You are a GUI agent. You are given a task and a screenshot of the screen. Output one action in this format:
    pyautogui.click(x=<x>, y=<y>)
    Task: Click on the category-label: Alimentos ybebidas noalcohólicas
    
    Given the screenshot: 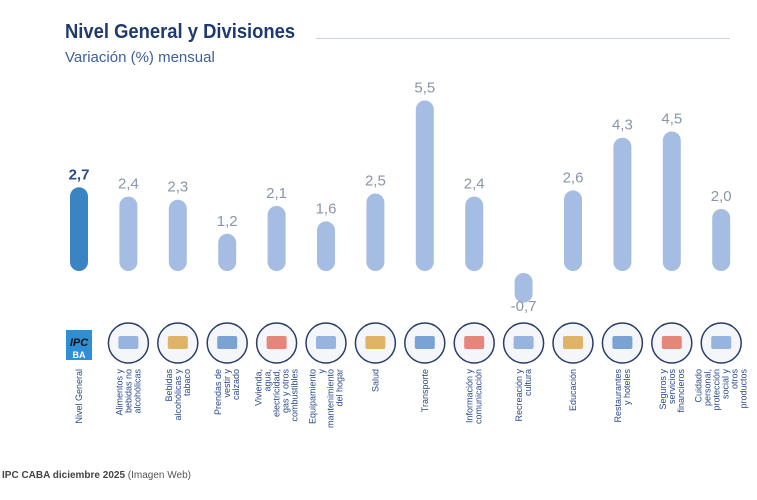 What is the action you would take?
    pyautogui.click(x=128, y=392)
    